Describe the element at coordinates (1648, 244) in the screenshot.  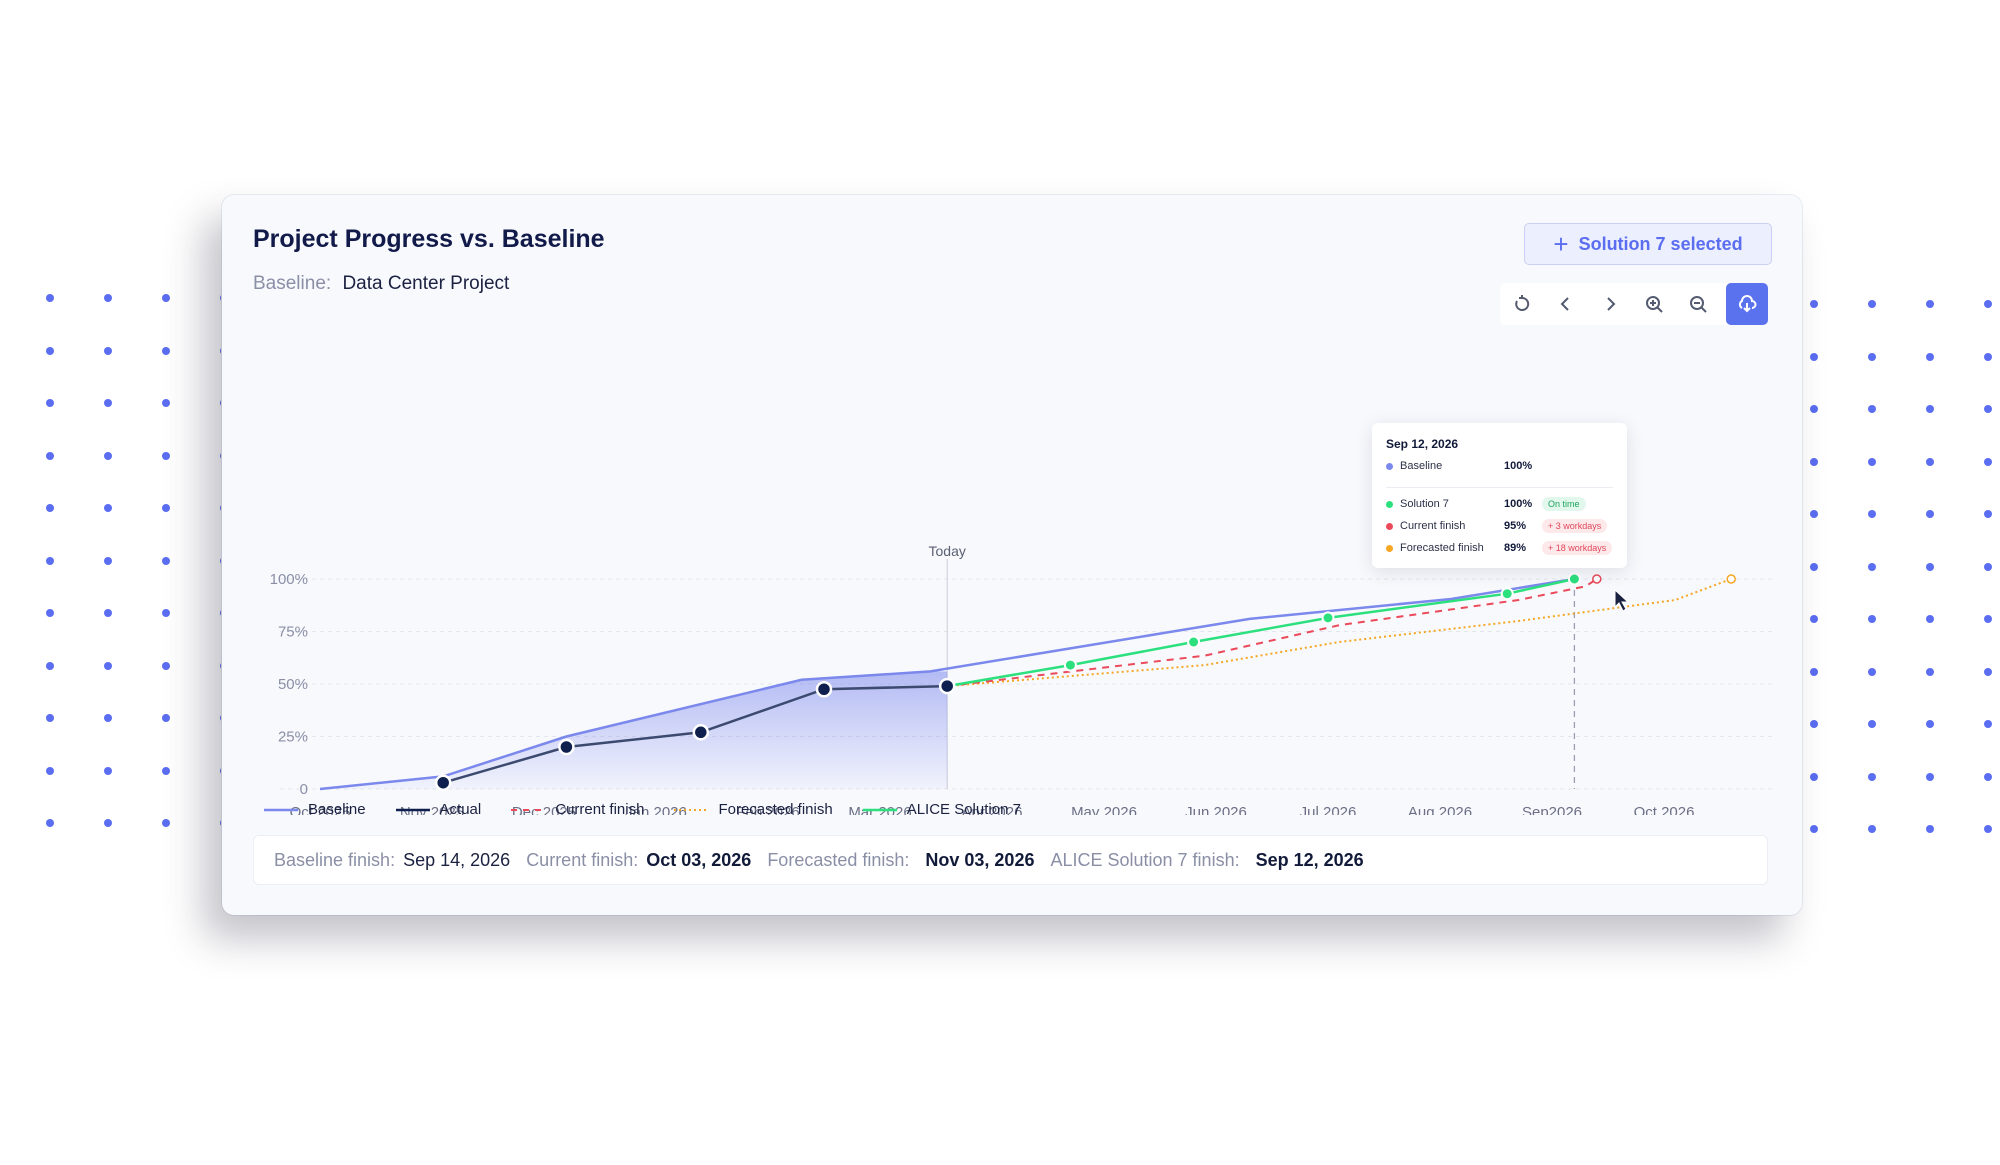
I see `solution-selected-button: + Solution 7 selected` at that location.